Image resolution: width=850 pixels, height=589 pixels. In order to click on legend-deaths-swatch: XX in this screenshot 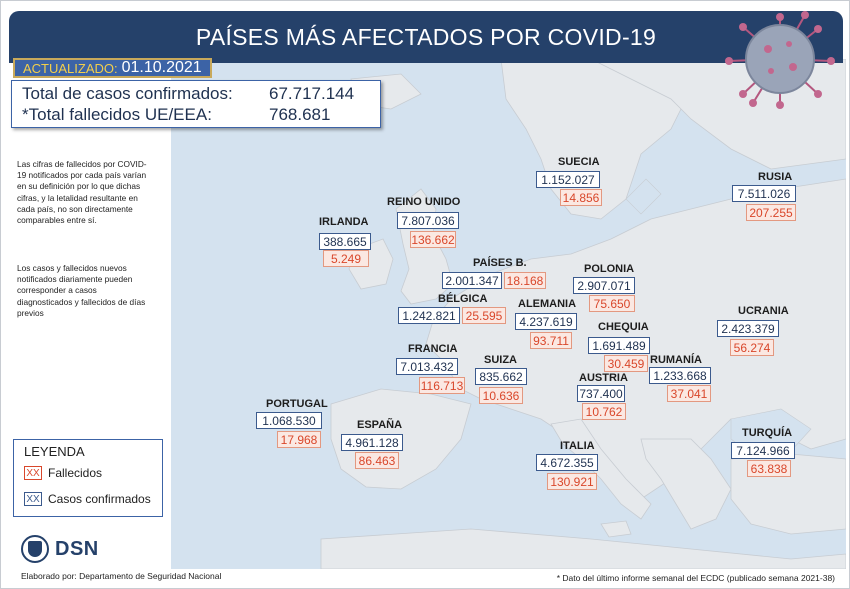, I will do `click(33, 473)`.